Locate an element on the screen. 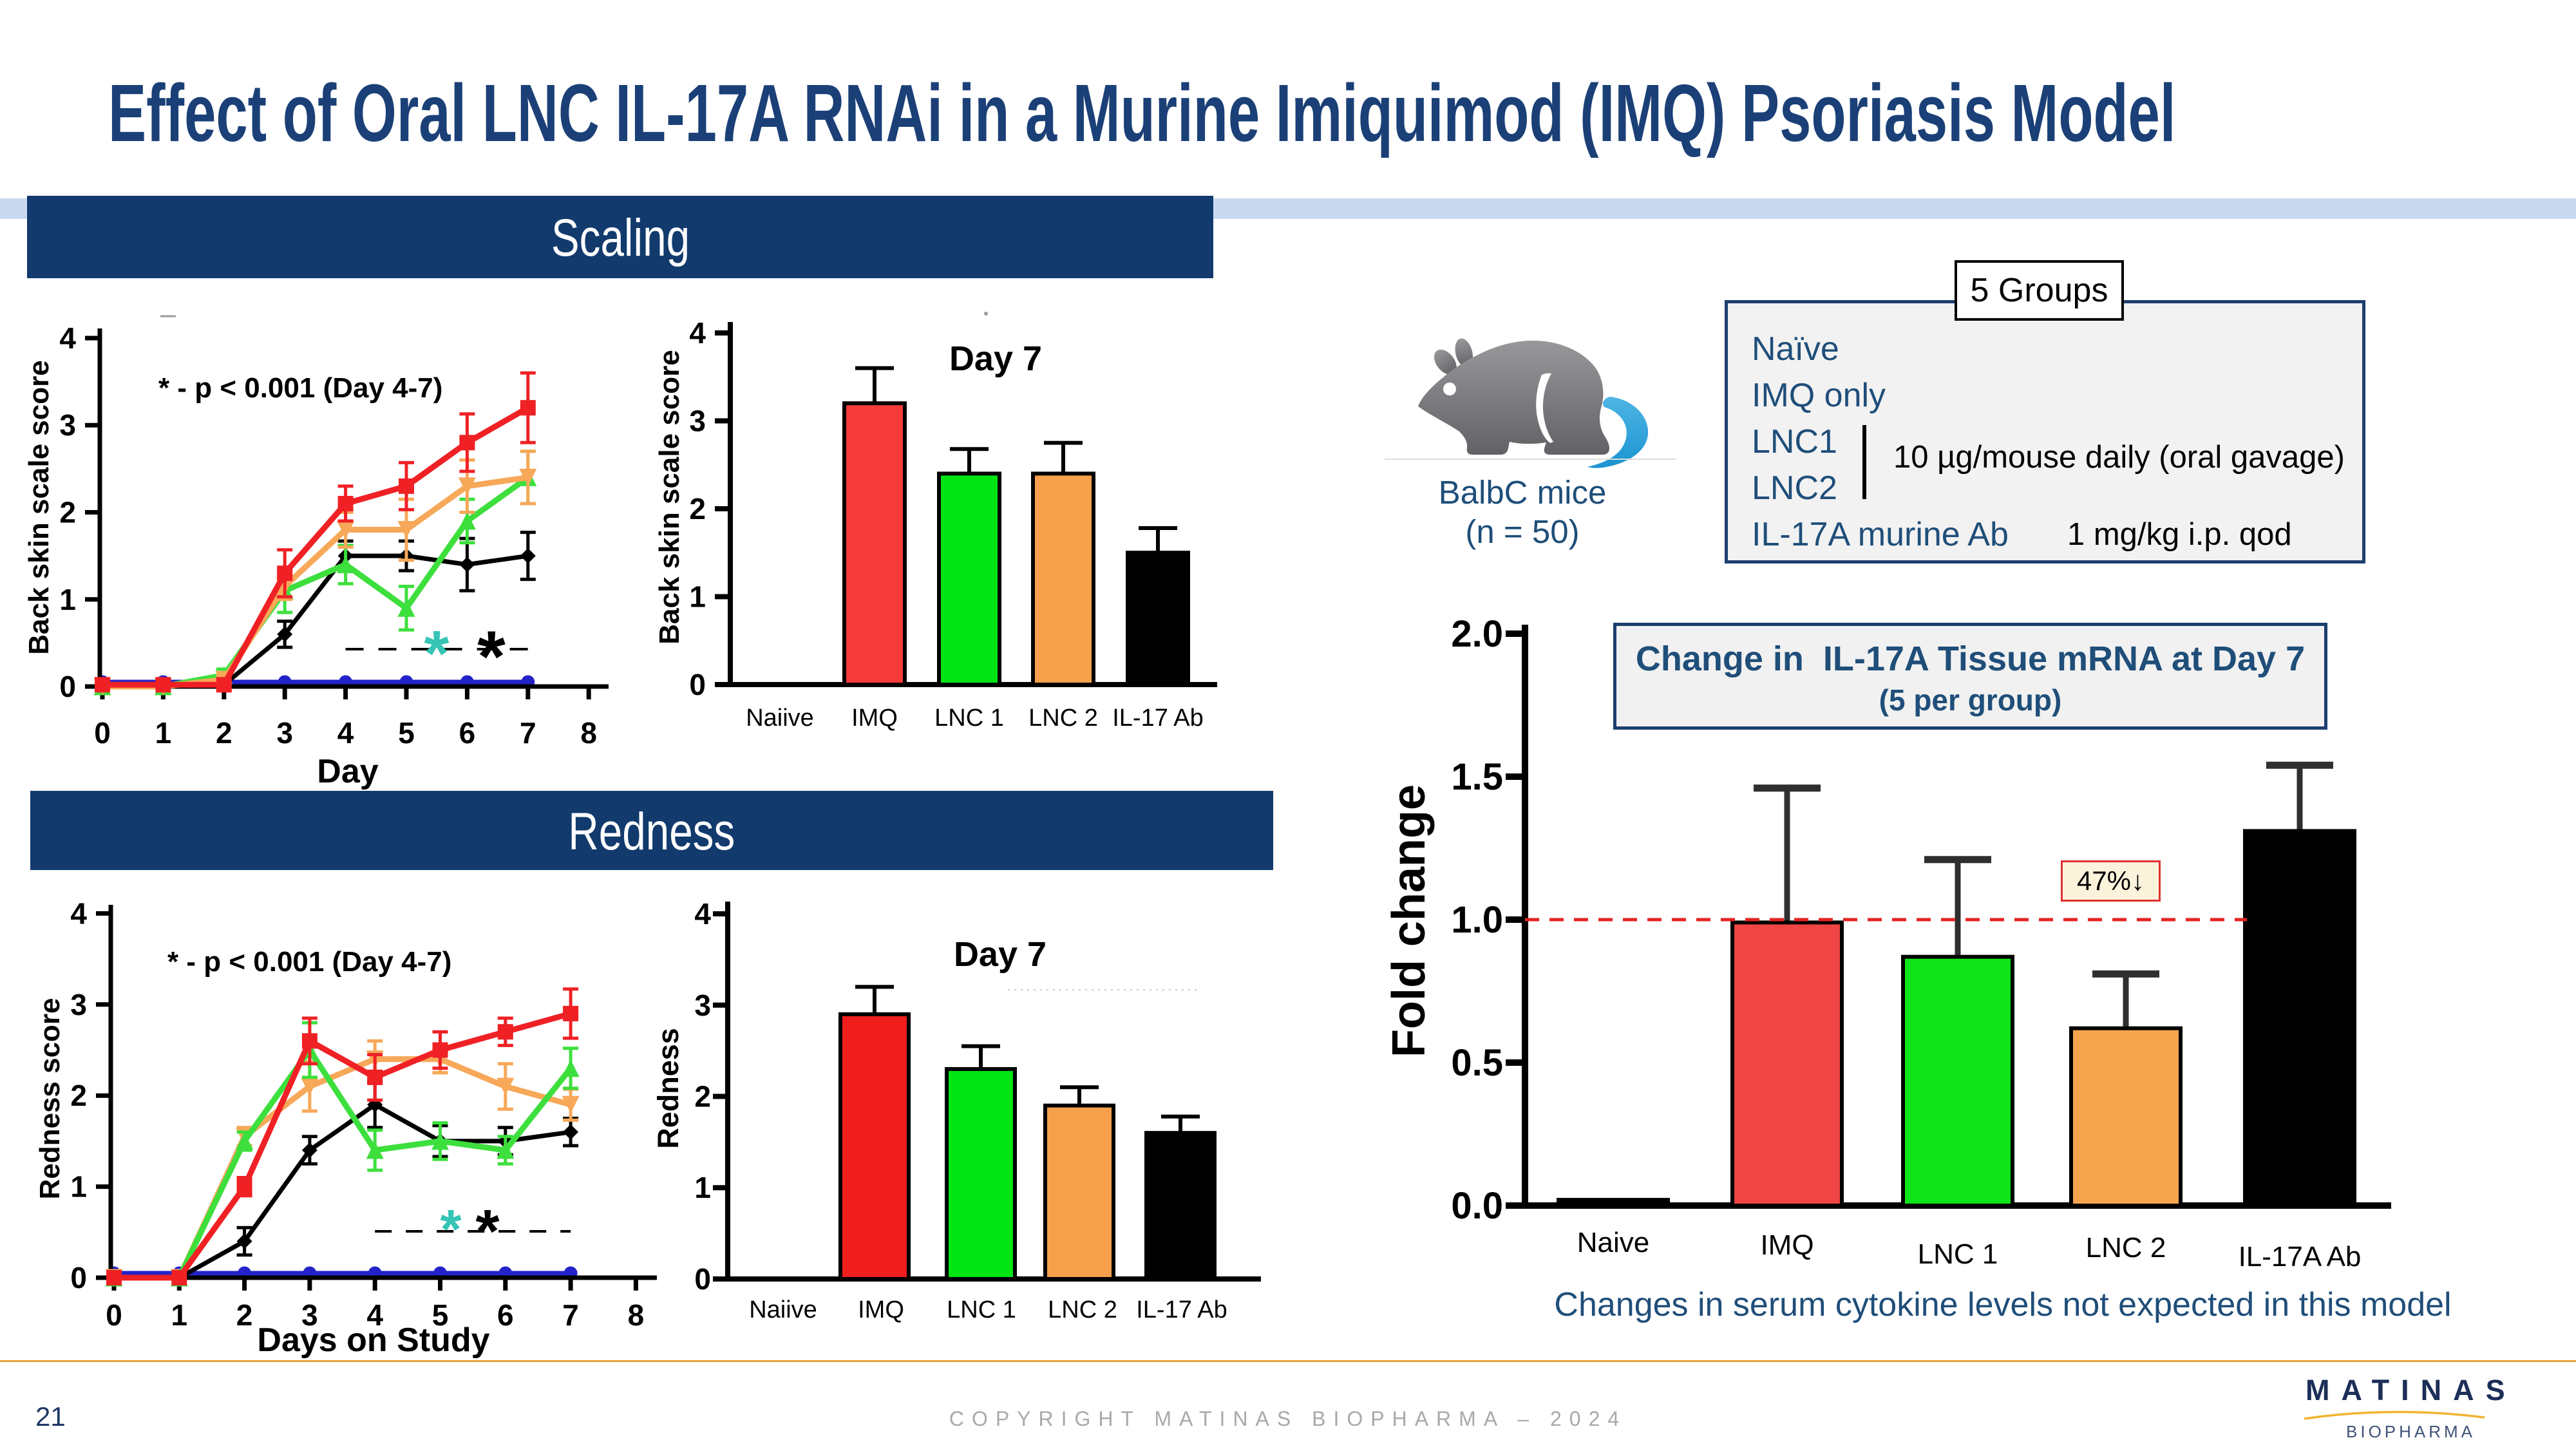  svg-text: IL-17A Ab is located at coordinates (2300, 1257).